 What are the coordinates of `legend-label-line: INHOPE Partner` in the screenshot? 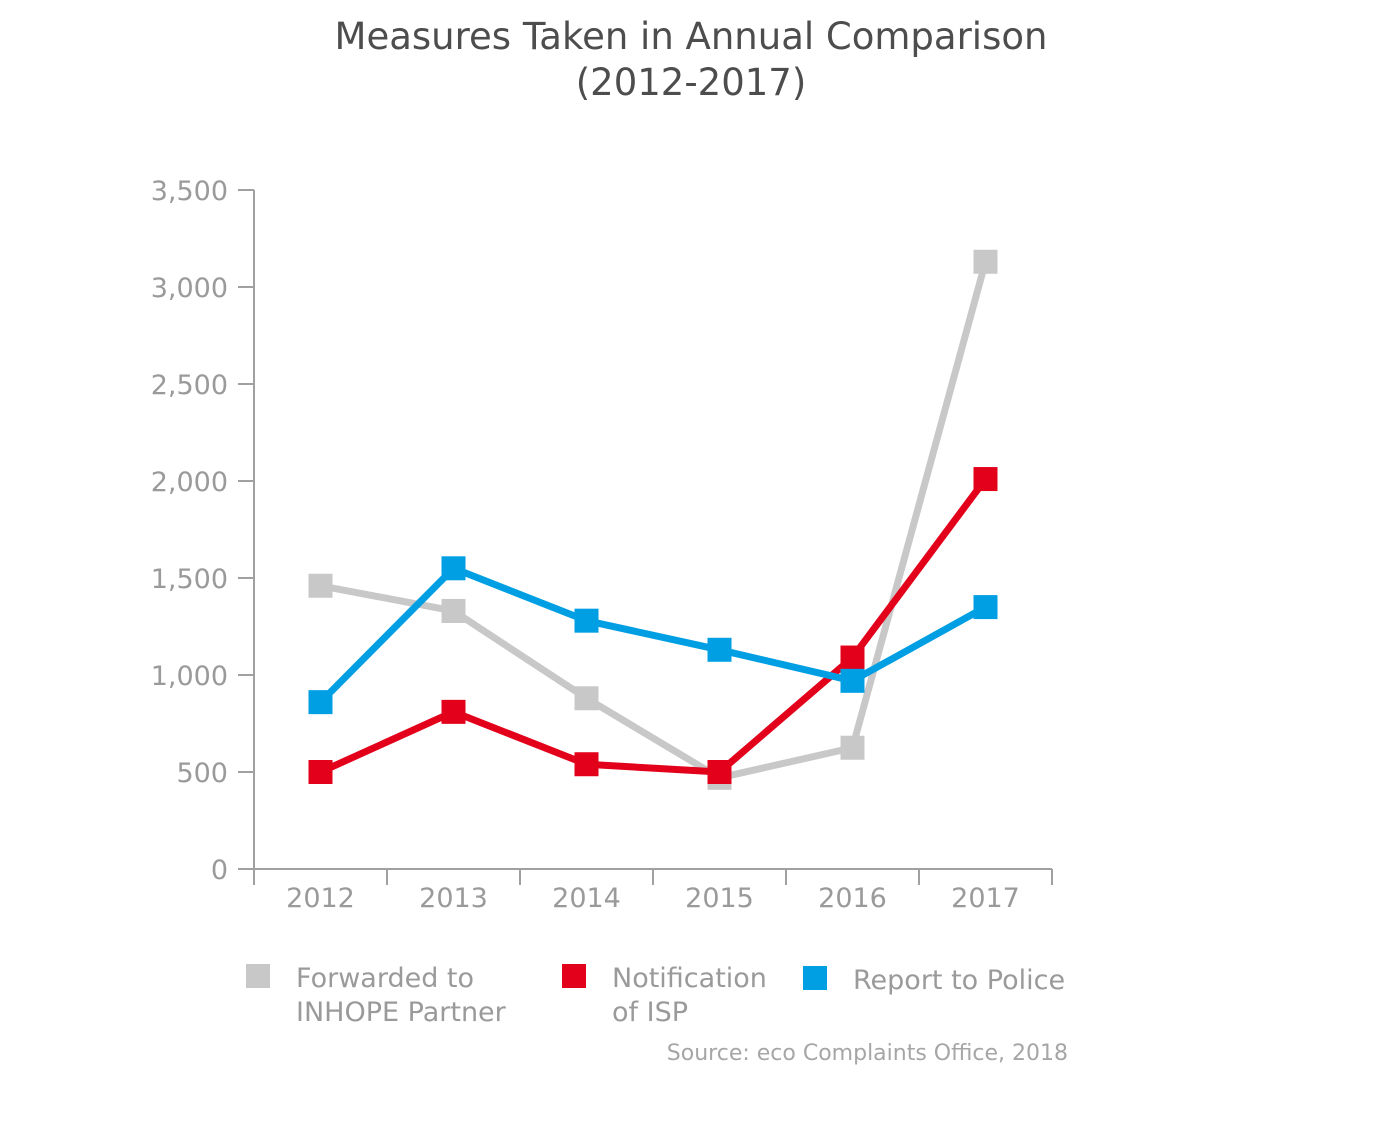 It's located at (401, 1012).